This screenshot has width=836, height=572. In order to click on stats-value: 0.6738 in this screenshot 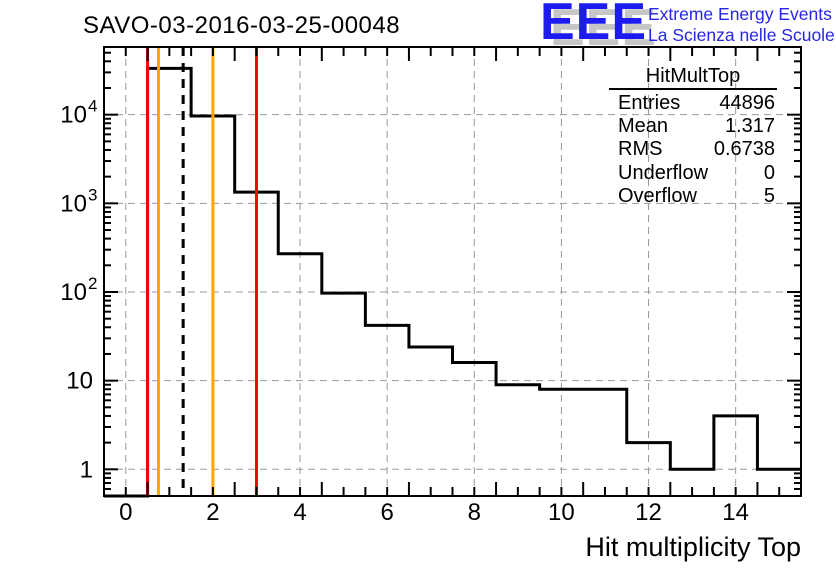, I will do `click(744, 149)`.